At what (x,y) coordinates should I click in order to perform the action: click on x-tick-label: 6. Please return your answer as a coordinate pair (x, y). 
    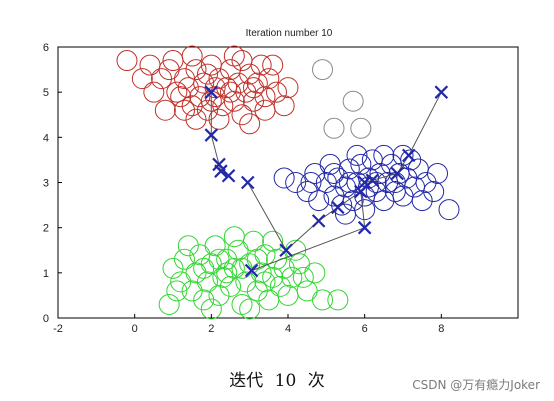
    Looking at the image, I should click on (365, 329).